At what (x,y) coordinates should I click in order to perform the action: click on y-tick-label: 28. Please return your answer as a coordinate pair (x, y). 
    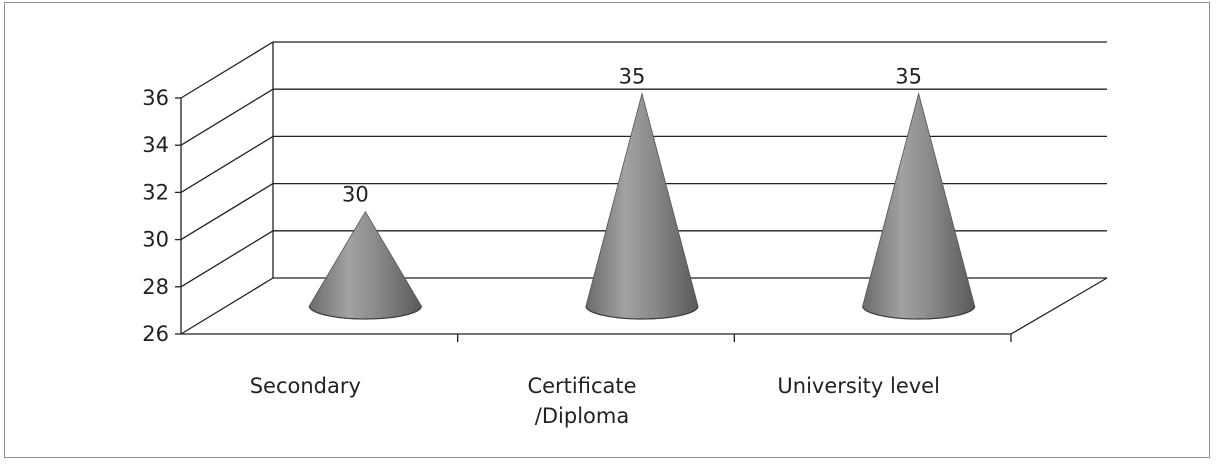
    Looking at the image, I should click on (155, 287).